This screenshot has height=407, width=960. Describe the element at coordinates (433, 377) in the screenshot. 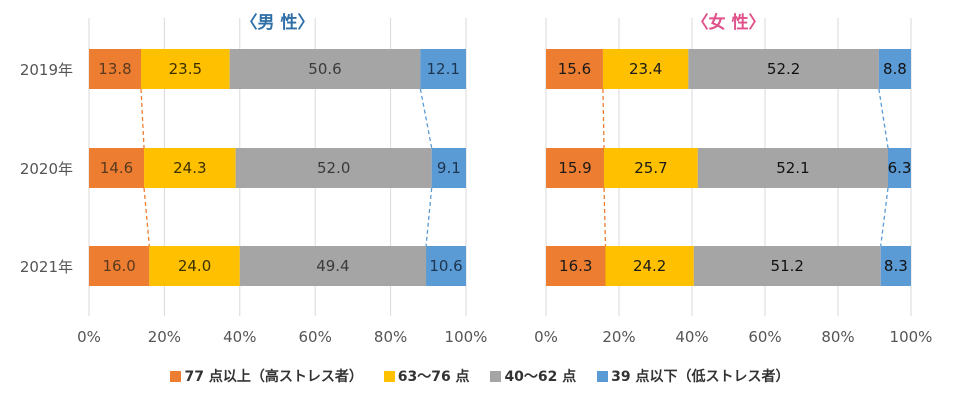

I see `legend-label: 63～76 点` at that location.